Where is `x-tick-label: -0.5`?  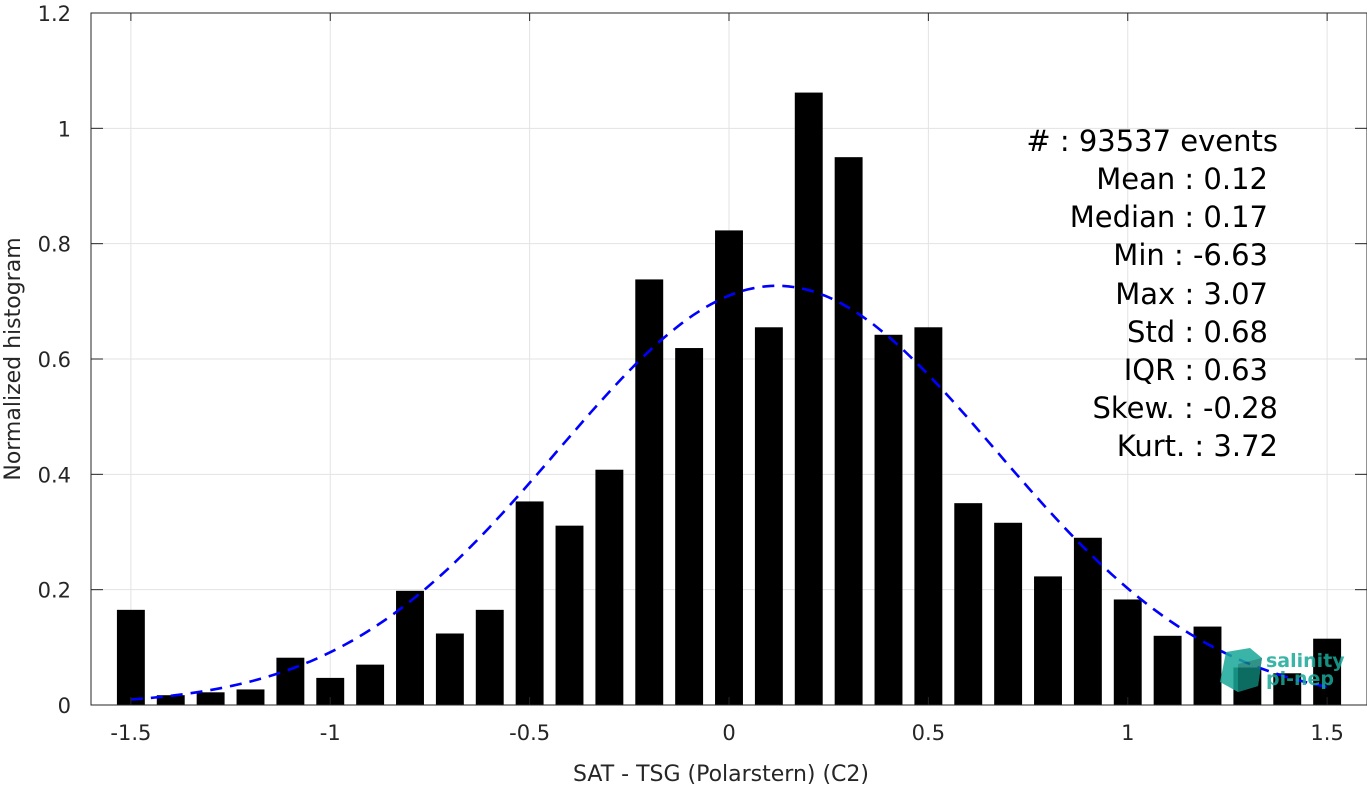 x-tick-label: -0.5 is located at coordinates (529, 733).